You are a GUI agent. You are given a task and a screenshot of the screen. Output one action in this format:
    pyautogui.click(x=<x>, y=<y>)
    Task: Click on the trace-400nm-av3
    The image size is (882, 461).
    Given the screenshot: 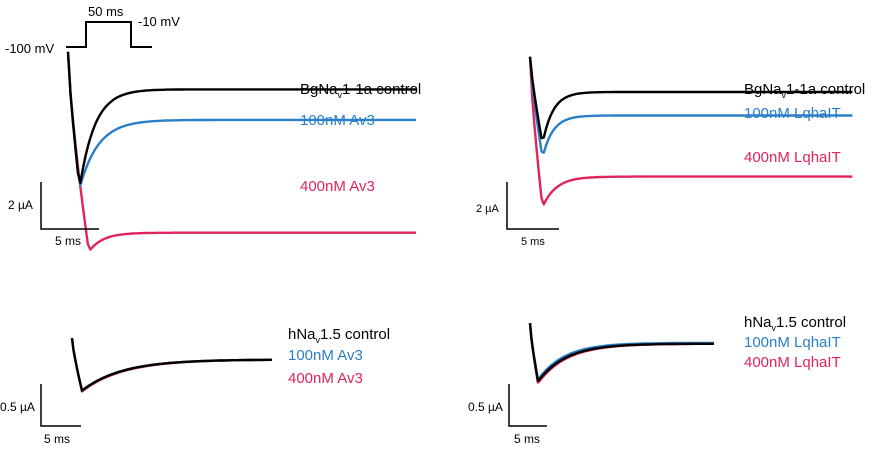 What is the action you would take?
    pyautogui.click(x=171, y=365)
    